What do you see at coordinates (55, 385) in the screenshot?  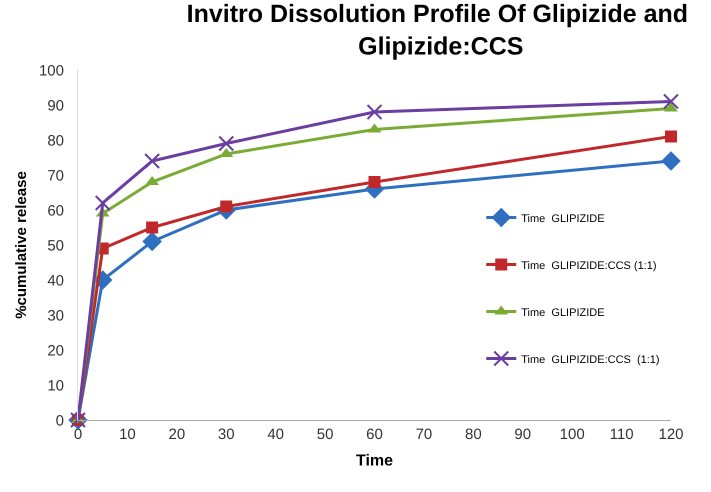 I see `y-tick-label: 10` at bounding box center [55, 385].